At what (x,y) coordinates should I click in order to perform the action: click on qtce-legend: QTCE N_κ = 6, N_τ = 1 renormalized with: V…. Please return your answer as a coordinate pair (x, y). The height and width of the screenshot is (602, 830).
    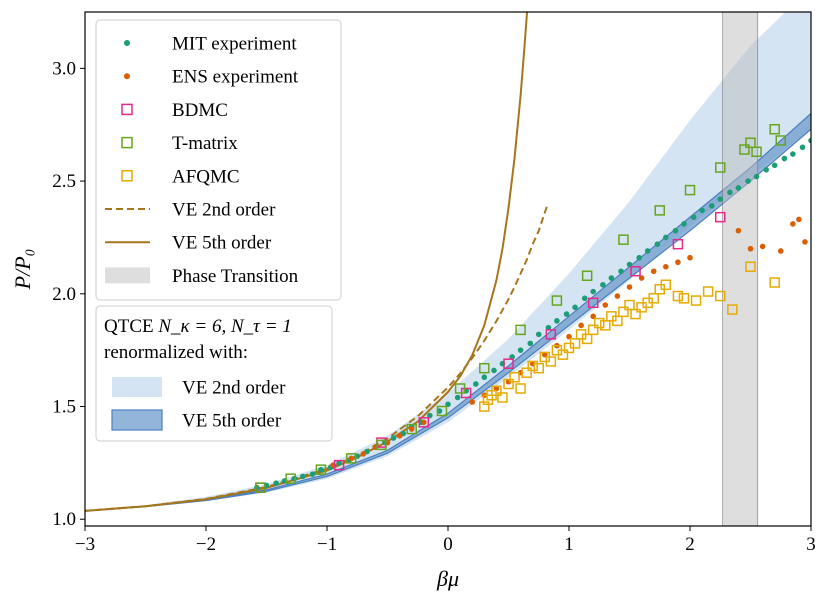
    Looking at the image, I should click on (214, 373).